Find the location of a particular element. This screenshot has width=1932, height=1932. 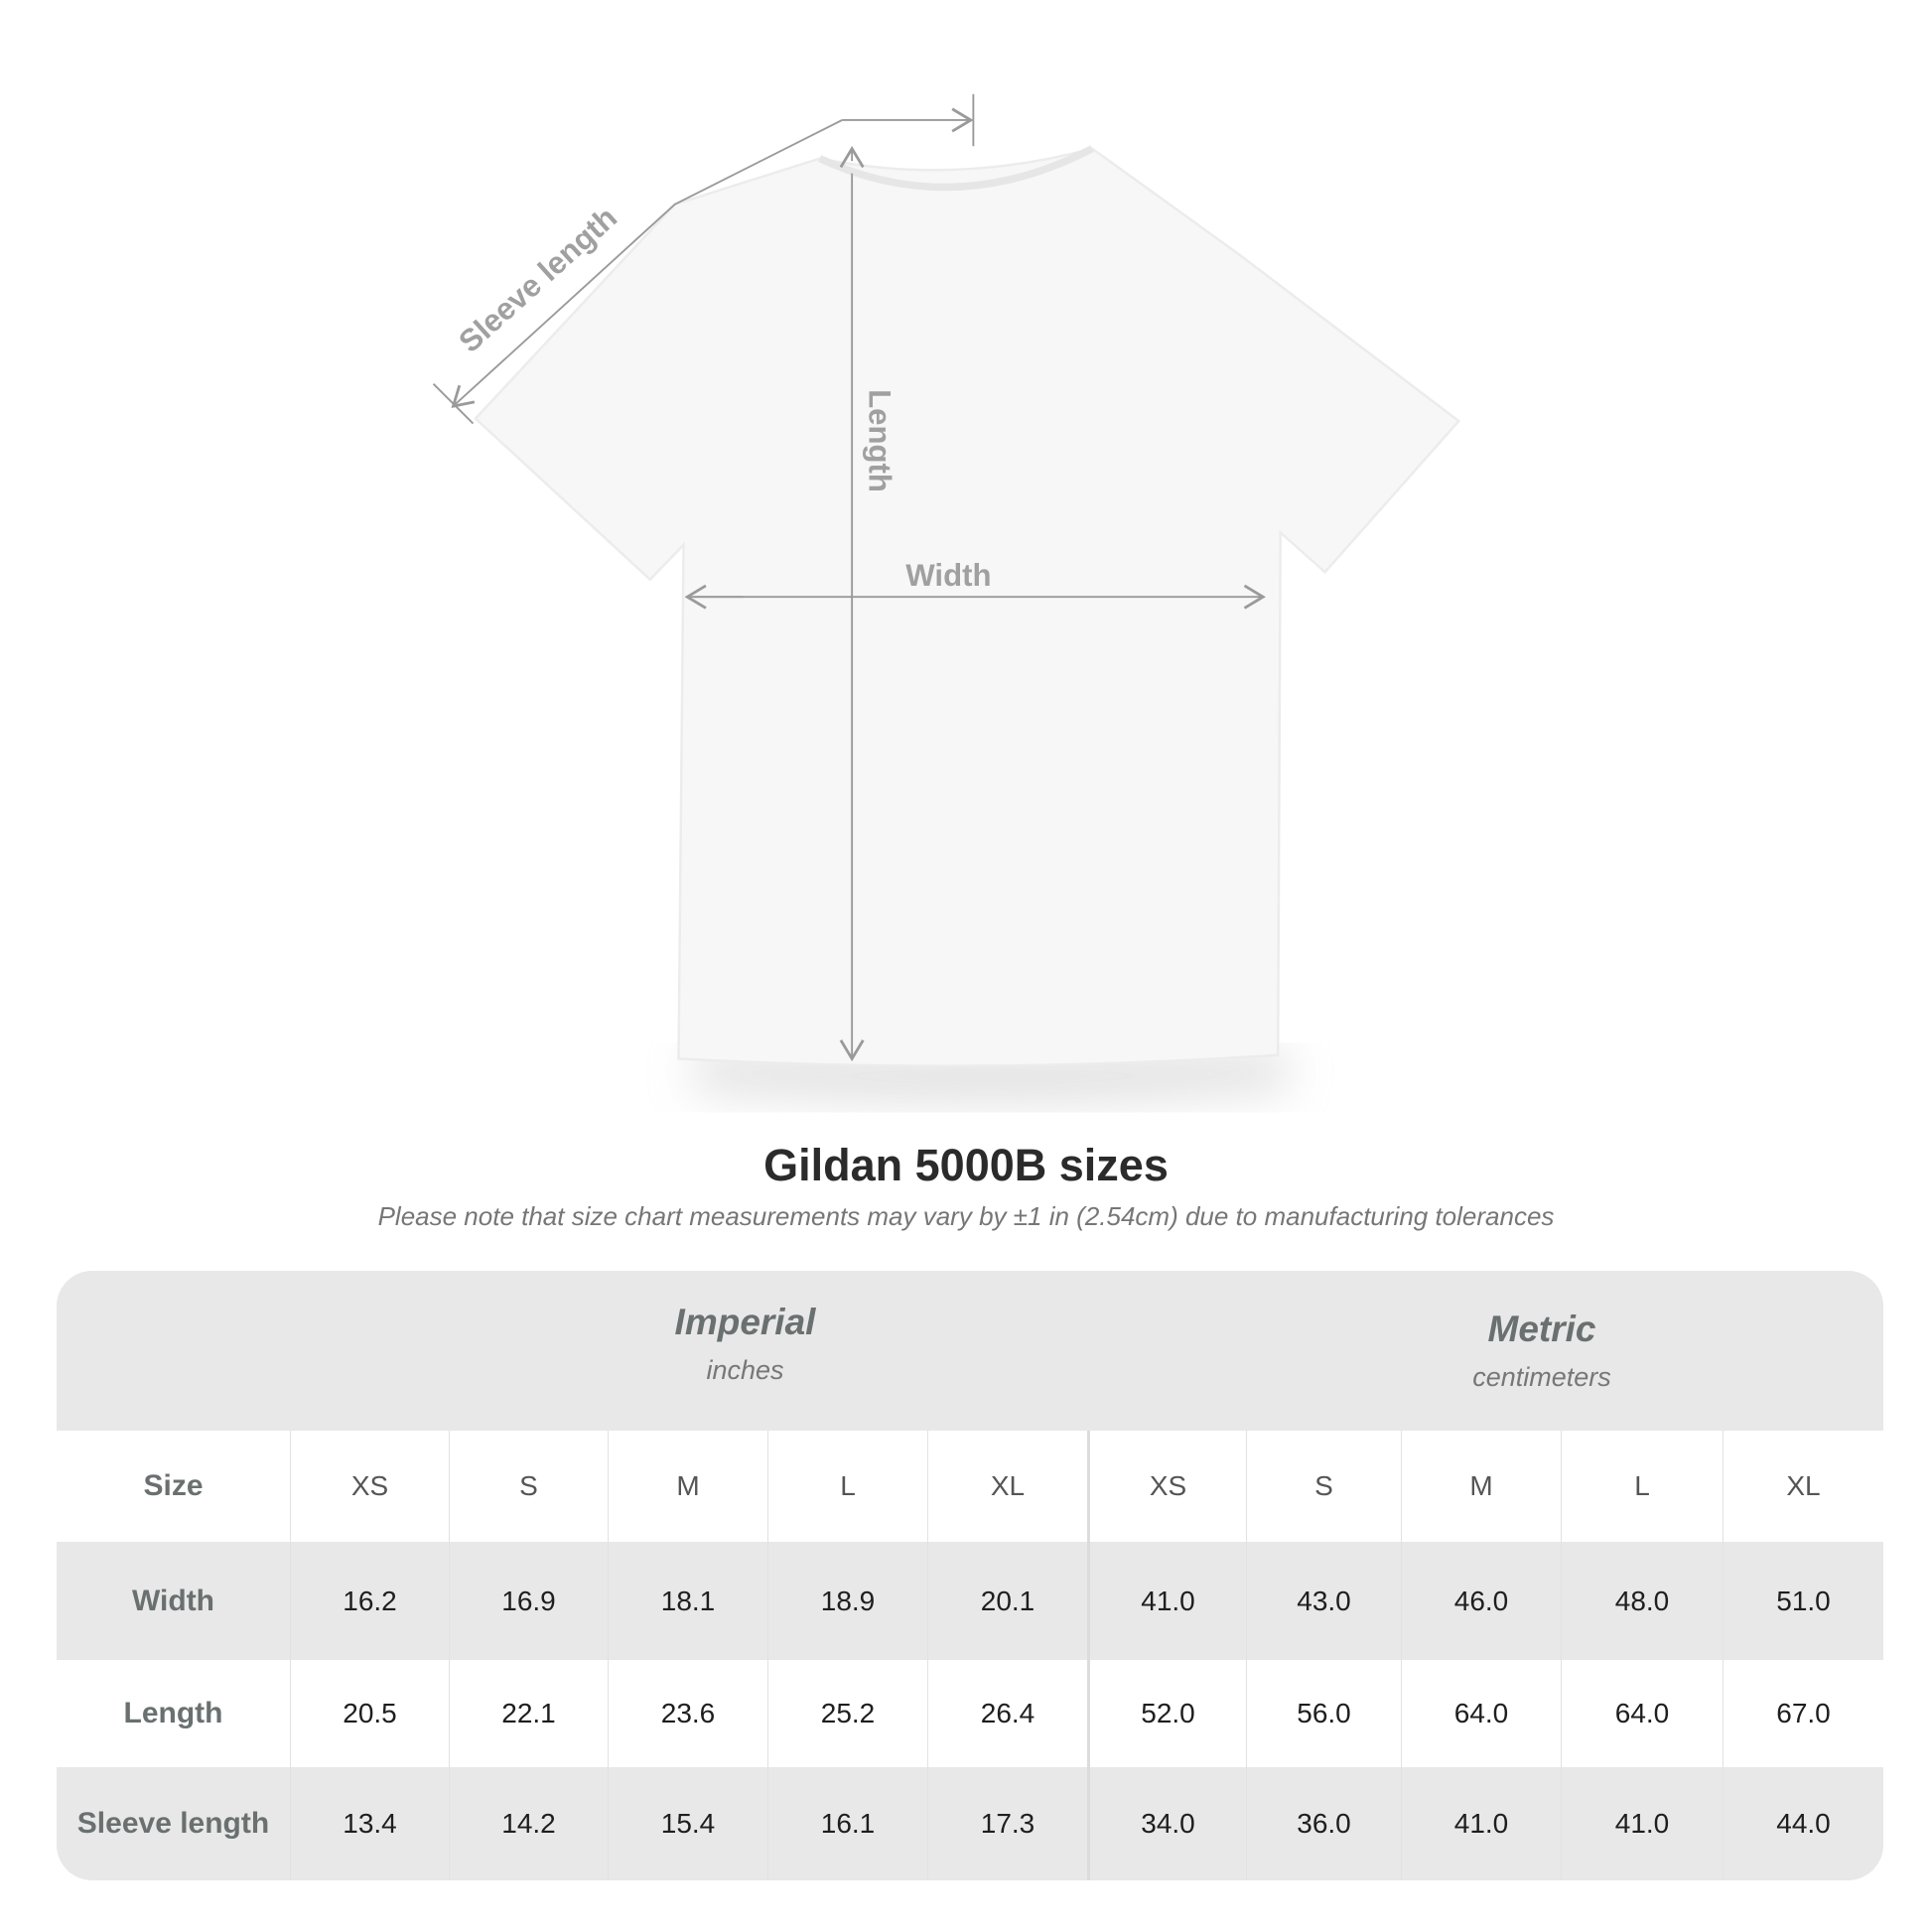

table-cell: 16.1 is located at coordinates (847, 1823).